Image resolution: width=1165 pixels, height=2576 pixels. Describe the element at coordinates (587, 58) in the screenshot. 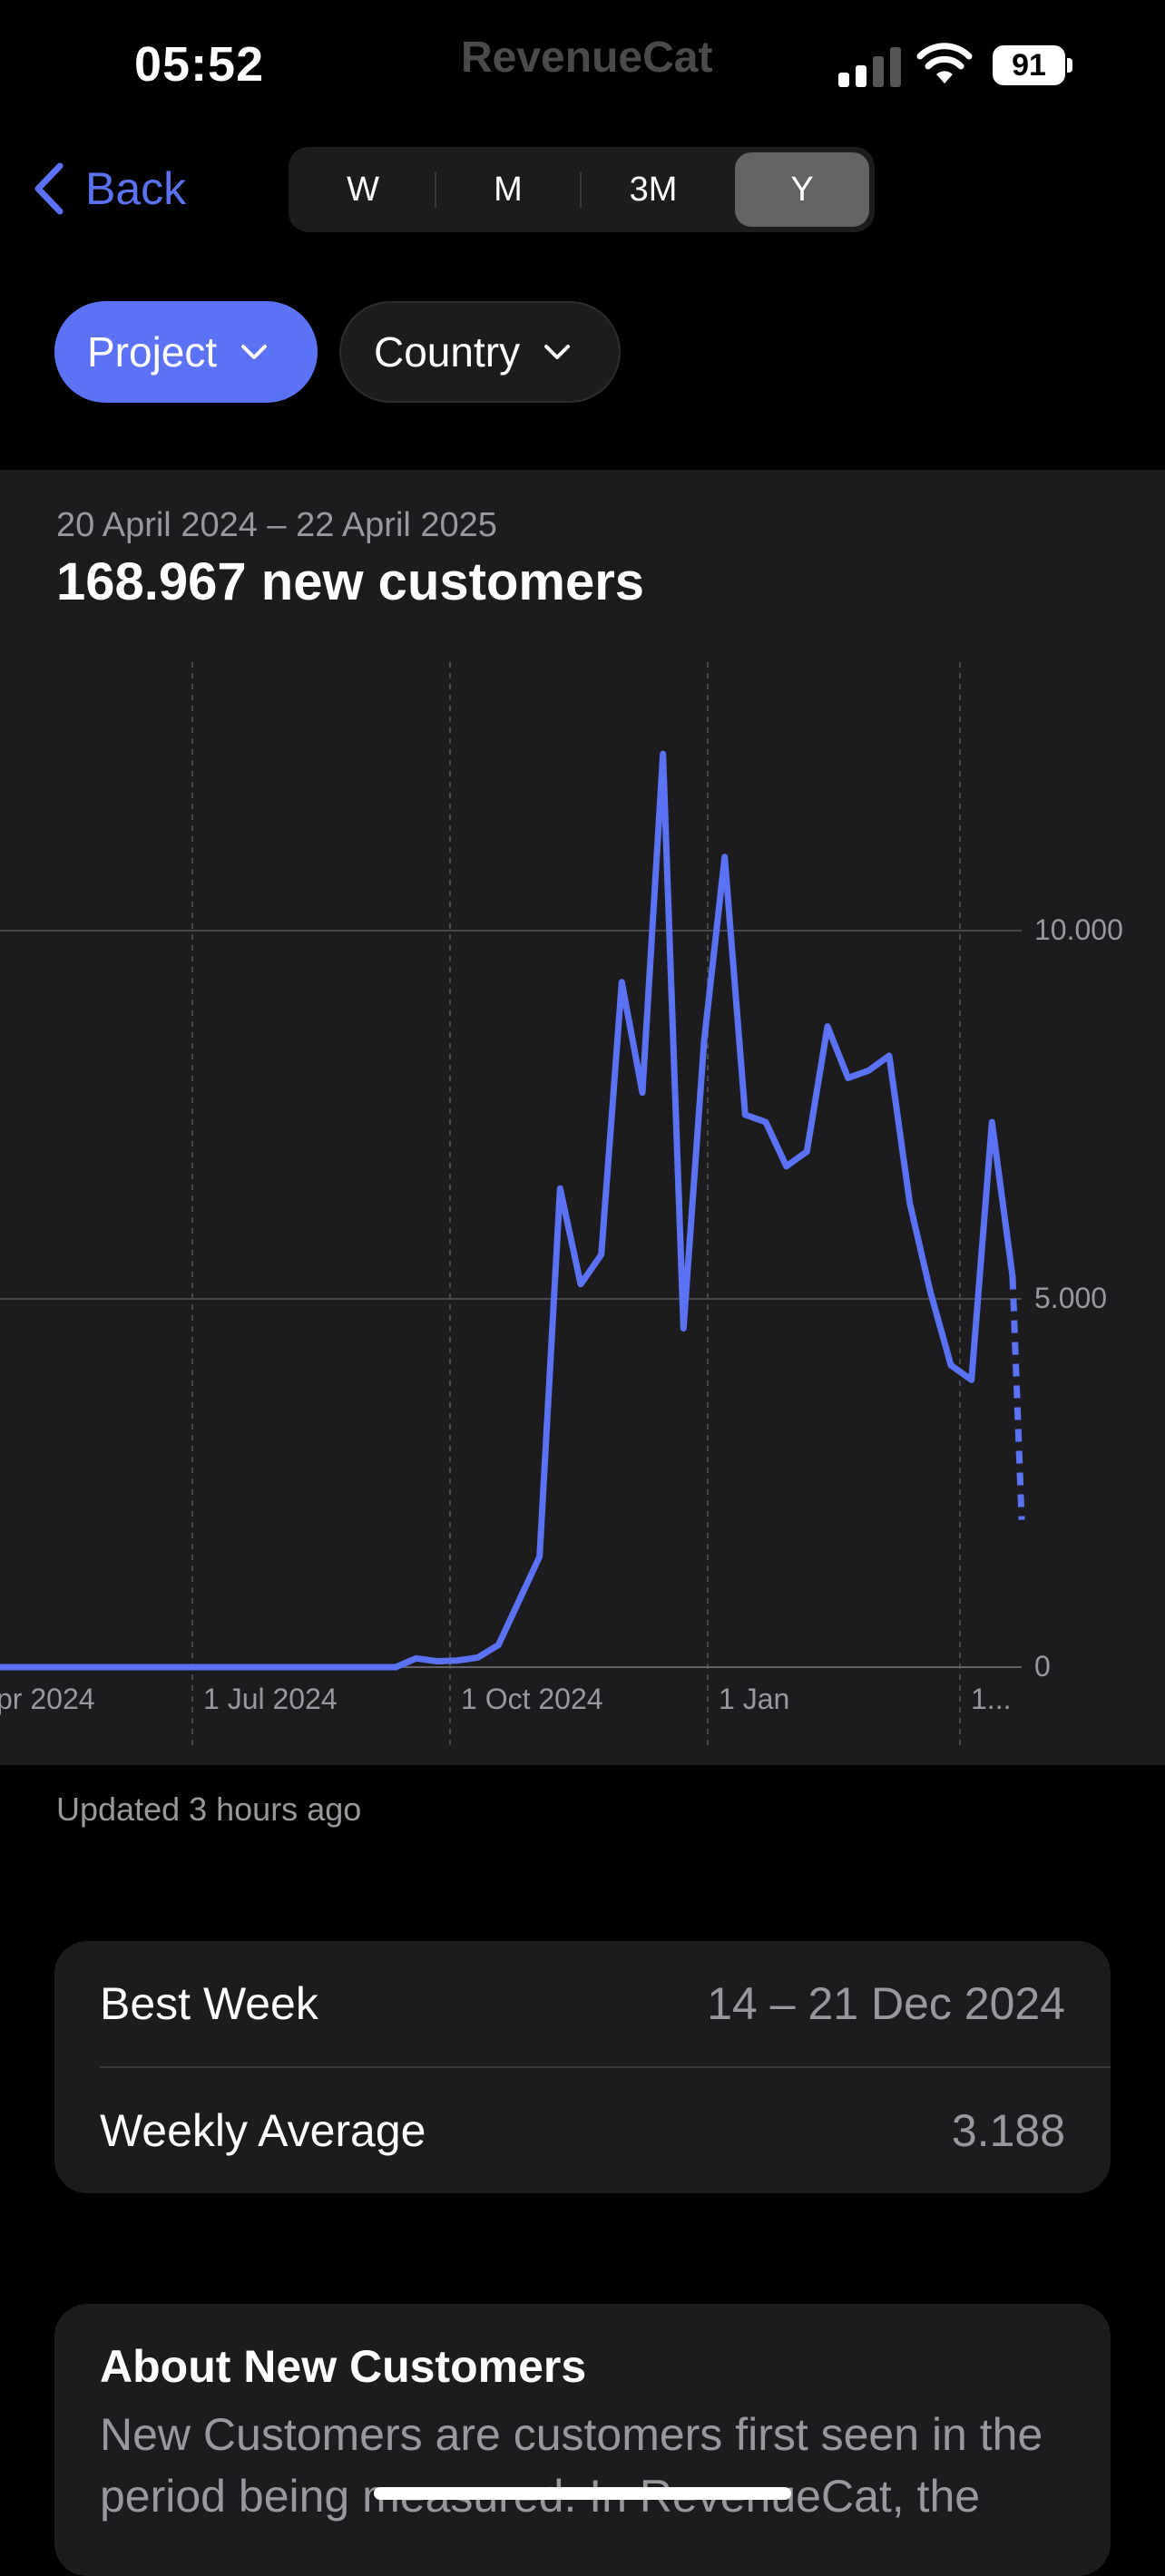

I see `app-logo: RevenueCat` at that location.